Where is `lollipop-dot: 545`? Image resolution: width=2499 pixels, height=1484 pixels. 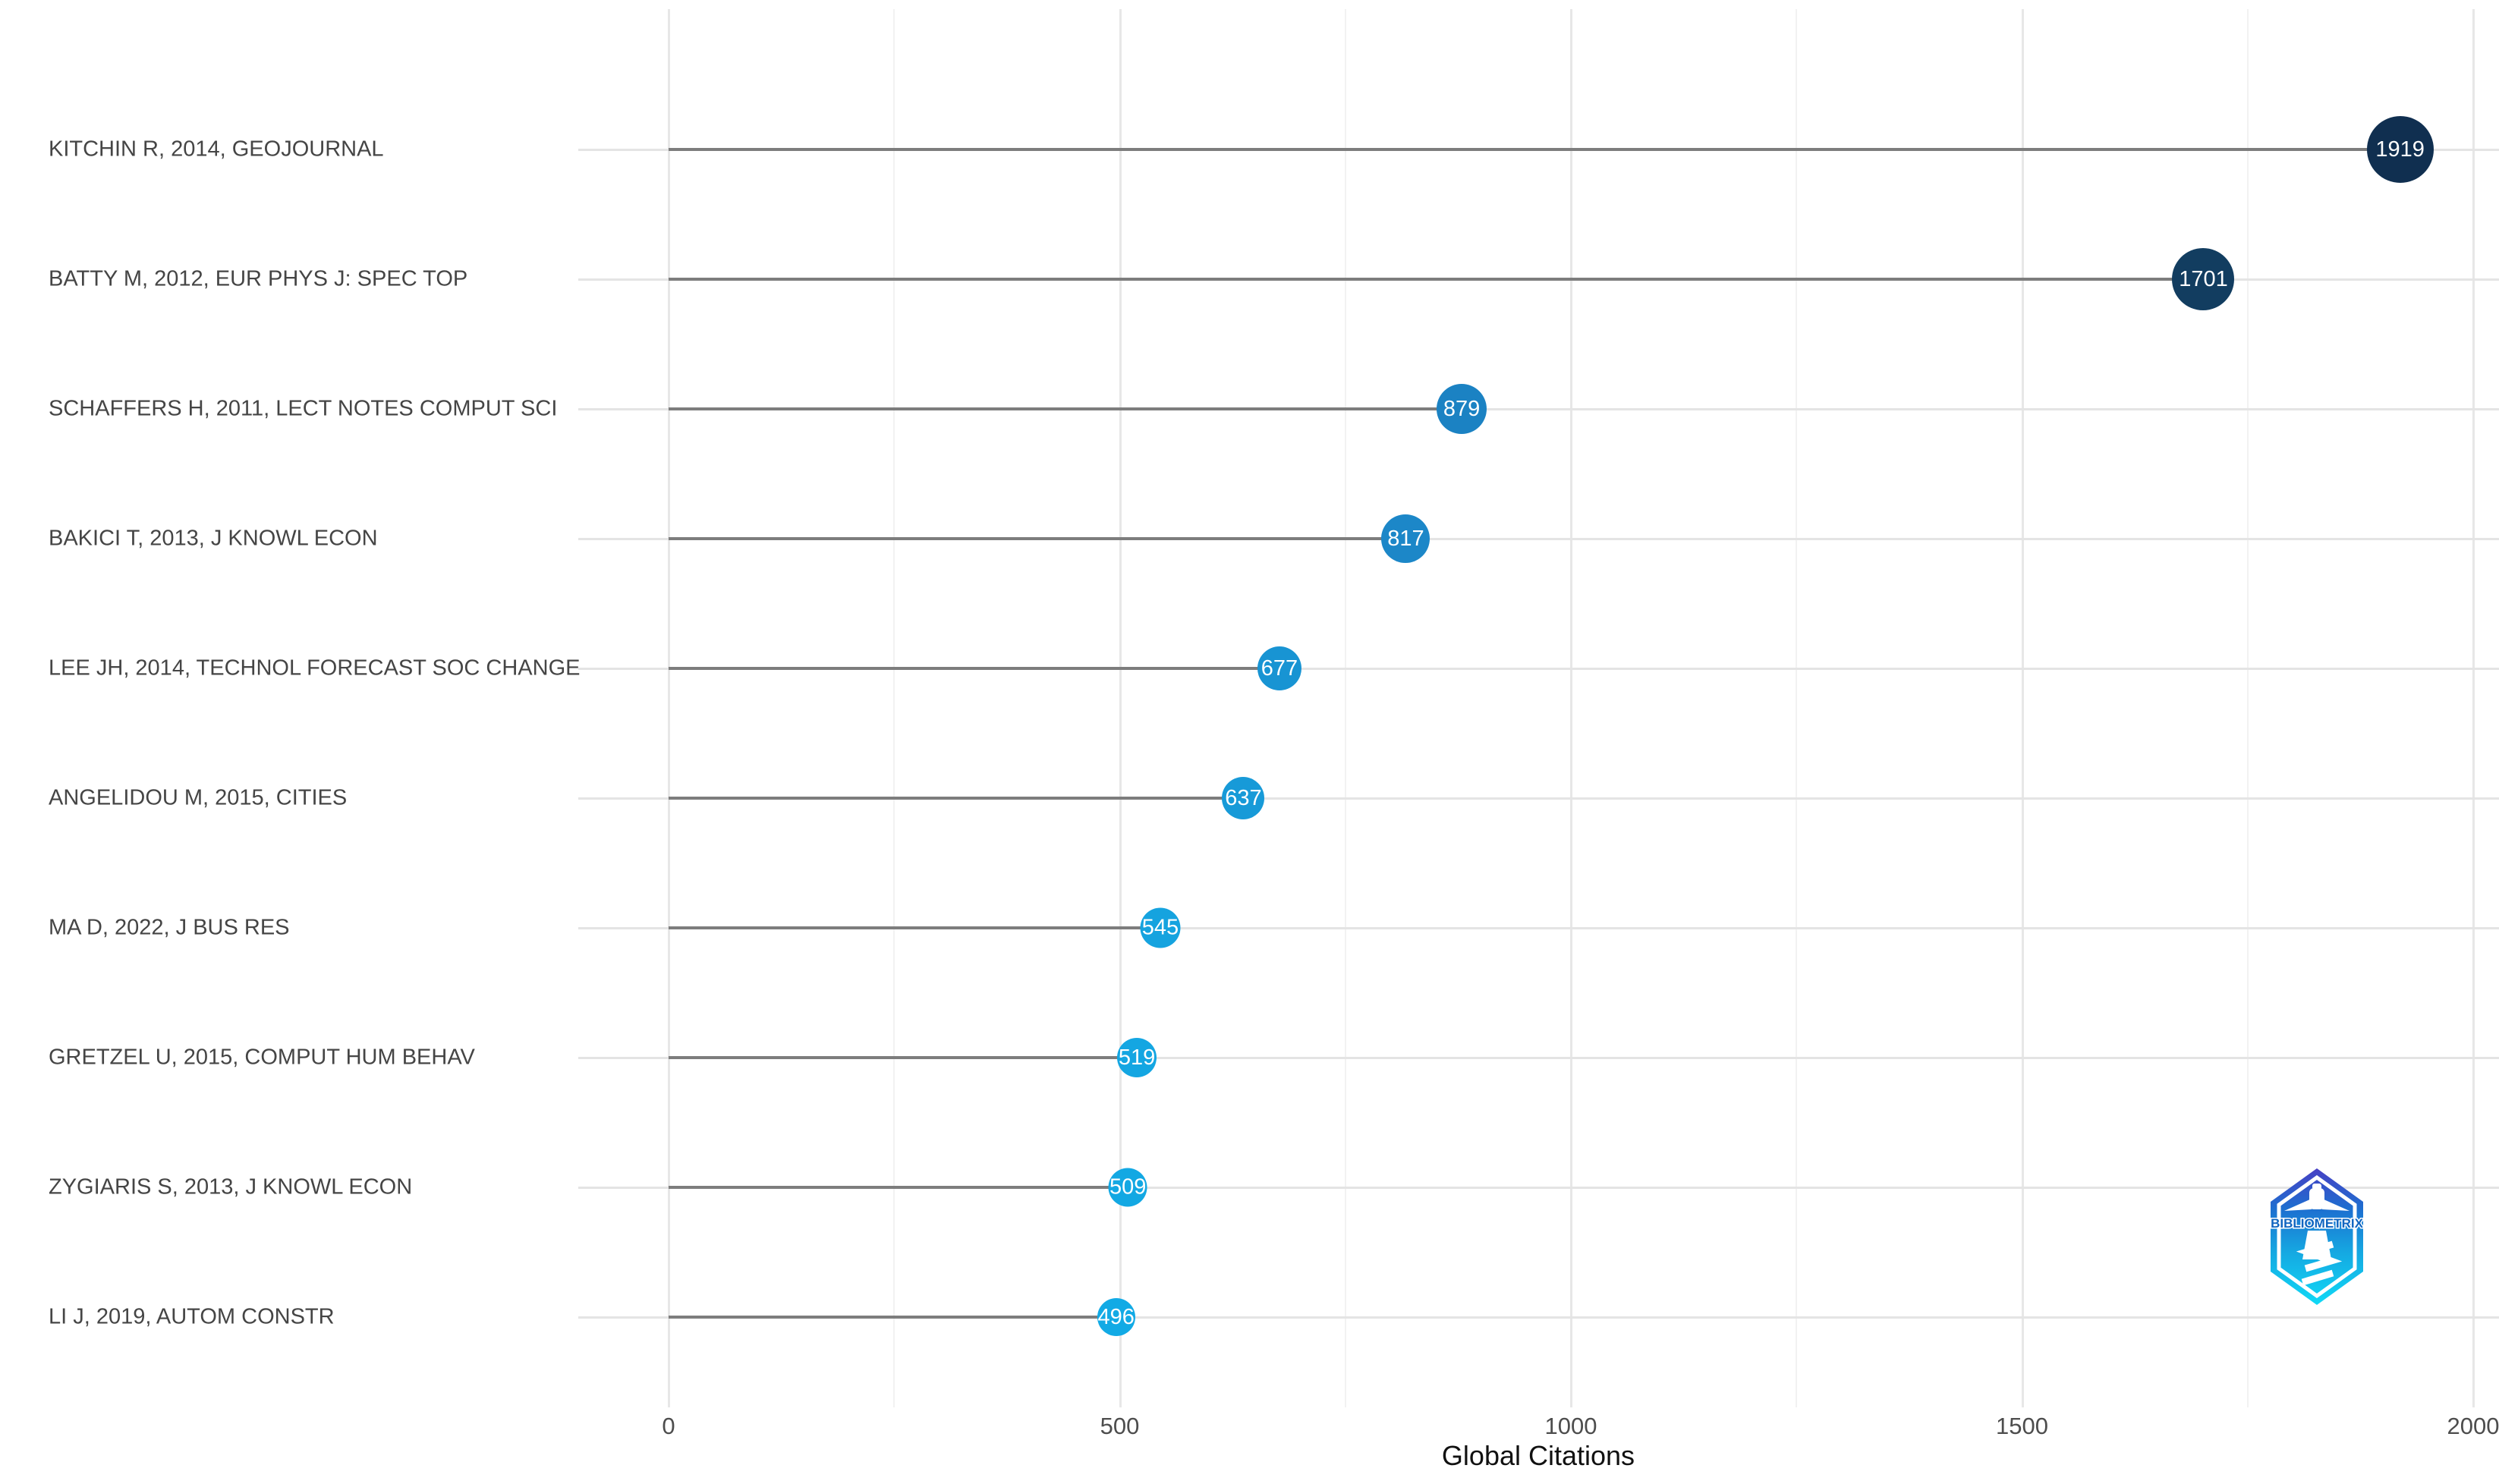 lollipop-dot: 545 is located at coordinates (1160, 927).